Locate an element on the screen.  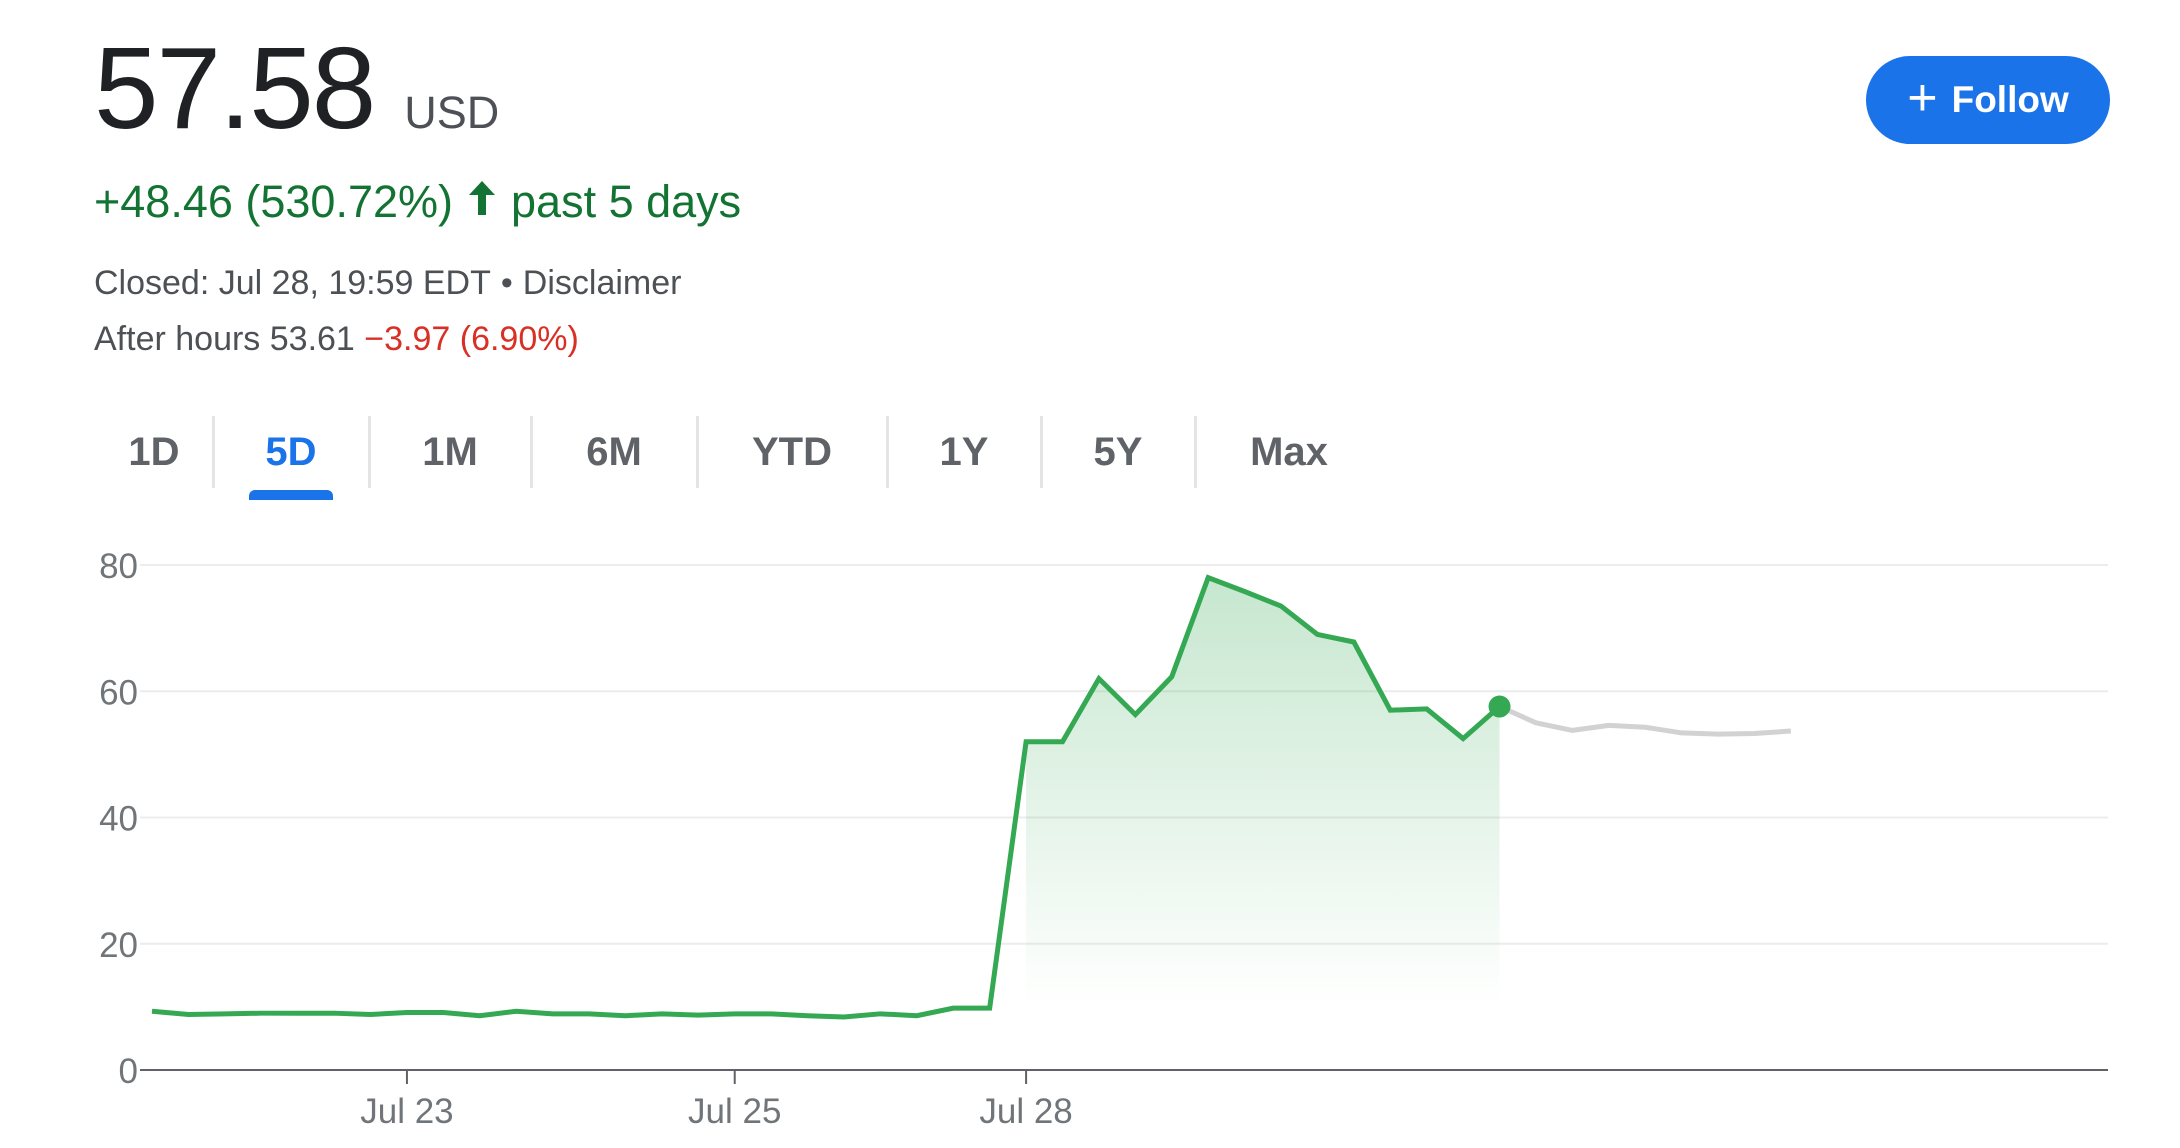
x-tick-label: Jul 23 is located at coordinates (406, 1111).